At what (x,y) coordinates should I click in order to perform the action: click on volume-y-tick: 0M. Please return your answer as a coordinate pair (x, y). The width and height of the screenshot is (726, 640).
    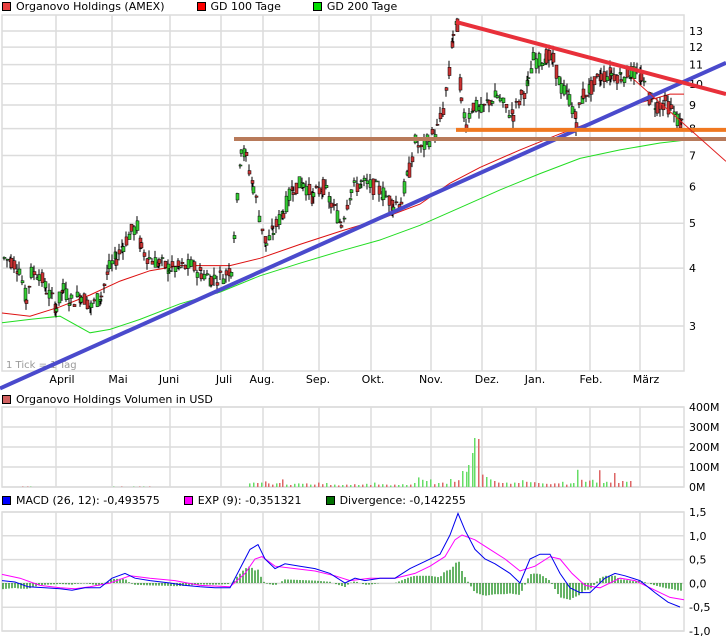
    Looking at the image, I should click on (697, 487).